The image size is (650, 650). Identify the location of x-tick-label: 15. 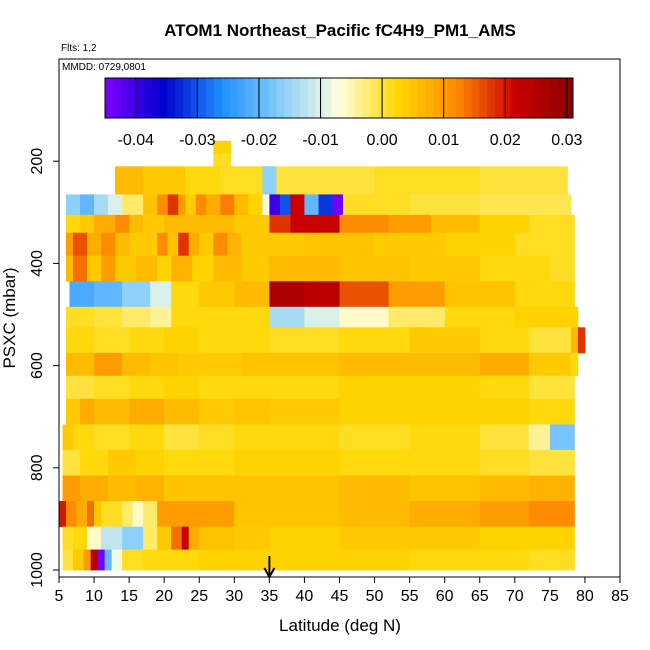
(129, 596).